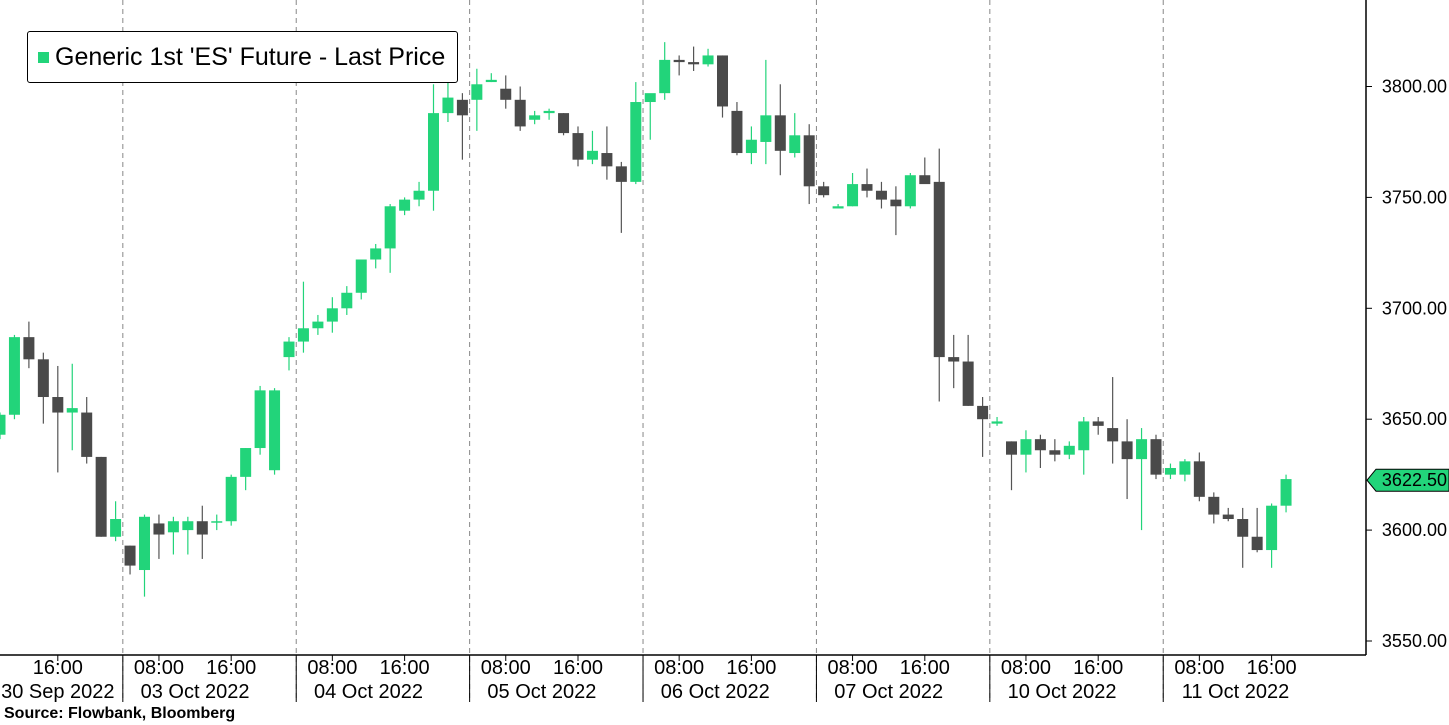 This screenshot has height=725, width=1449. What do you see at coordinates (57, 692) in the screenshot?
I see `x-day-label: 30 Sep 2022` at bounding box center [57, 692].